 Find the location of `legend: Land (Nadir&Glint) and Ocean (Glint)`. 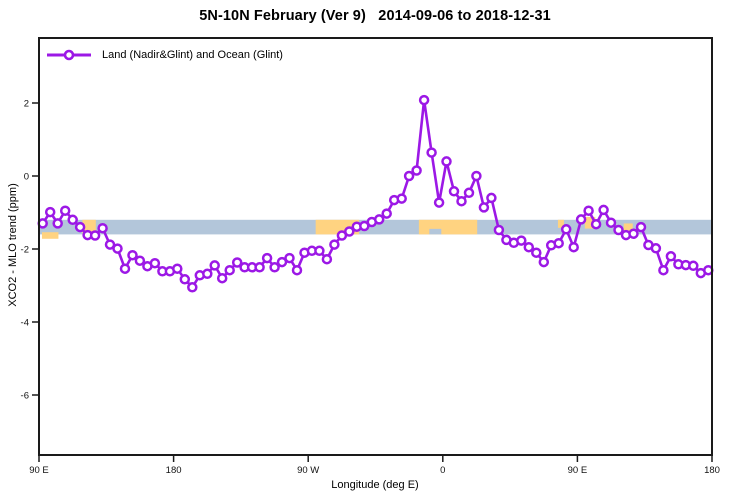

legend: Land (Nadir&Glint) and Ocean (Glint) is located at coordinates (164, 55).